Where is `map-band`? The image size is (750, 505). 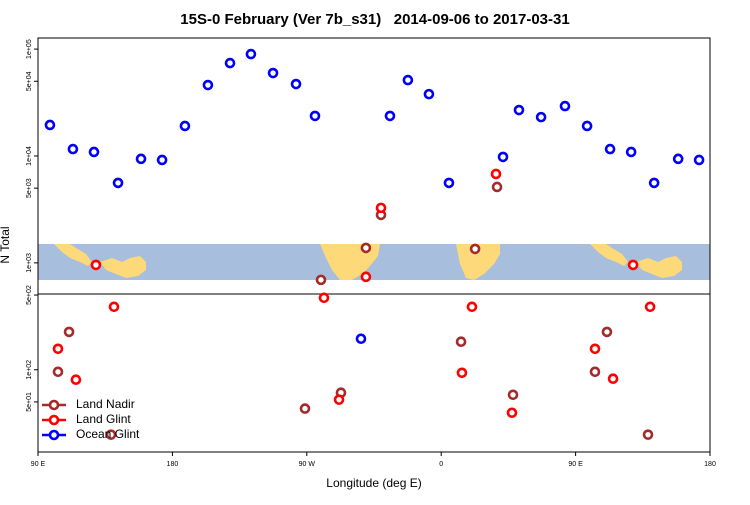 map-band is located at coordinates (374, 262).